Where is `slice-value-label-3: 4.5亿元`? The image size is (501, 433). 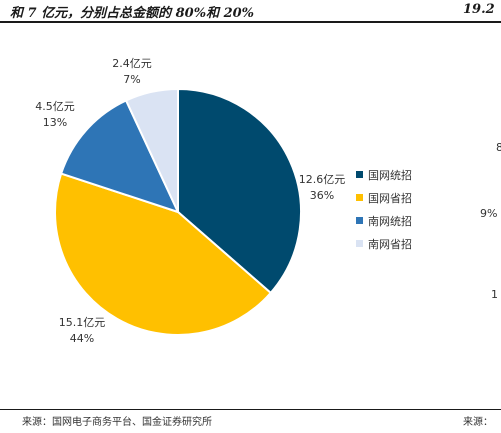
slice-value-label-3: 4.5亿元 is located at coordinates (55, 106).